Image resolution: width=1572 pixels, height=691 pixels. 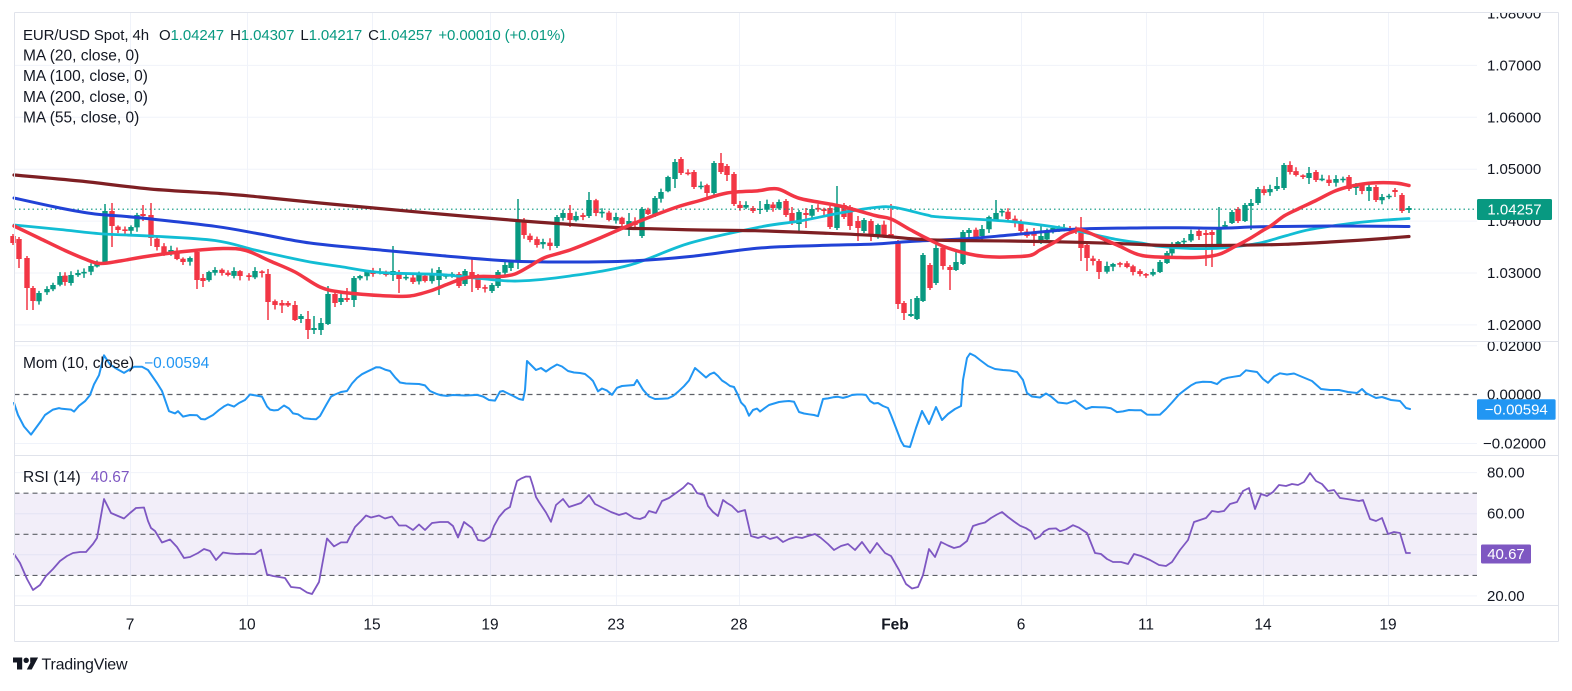 I want to click on svg-text: 11, so click(x=1146, y=625).